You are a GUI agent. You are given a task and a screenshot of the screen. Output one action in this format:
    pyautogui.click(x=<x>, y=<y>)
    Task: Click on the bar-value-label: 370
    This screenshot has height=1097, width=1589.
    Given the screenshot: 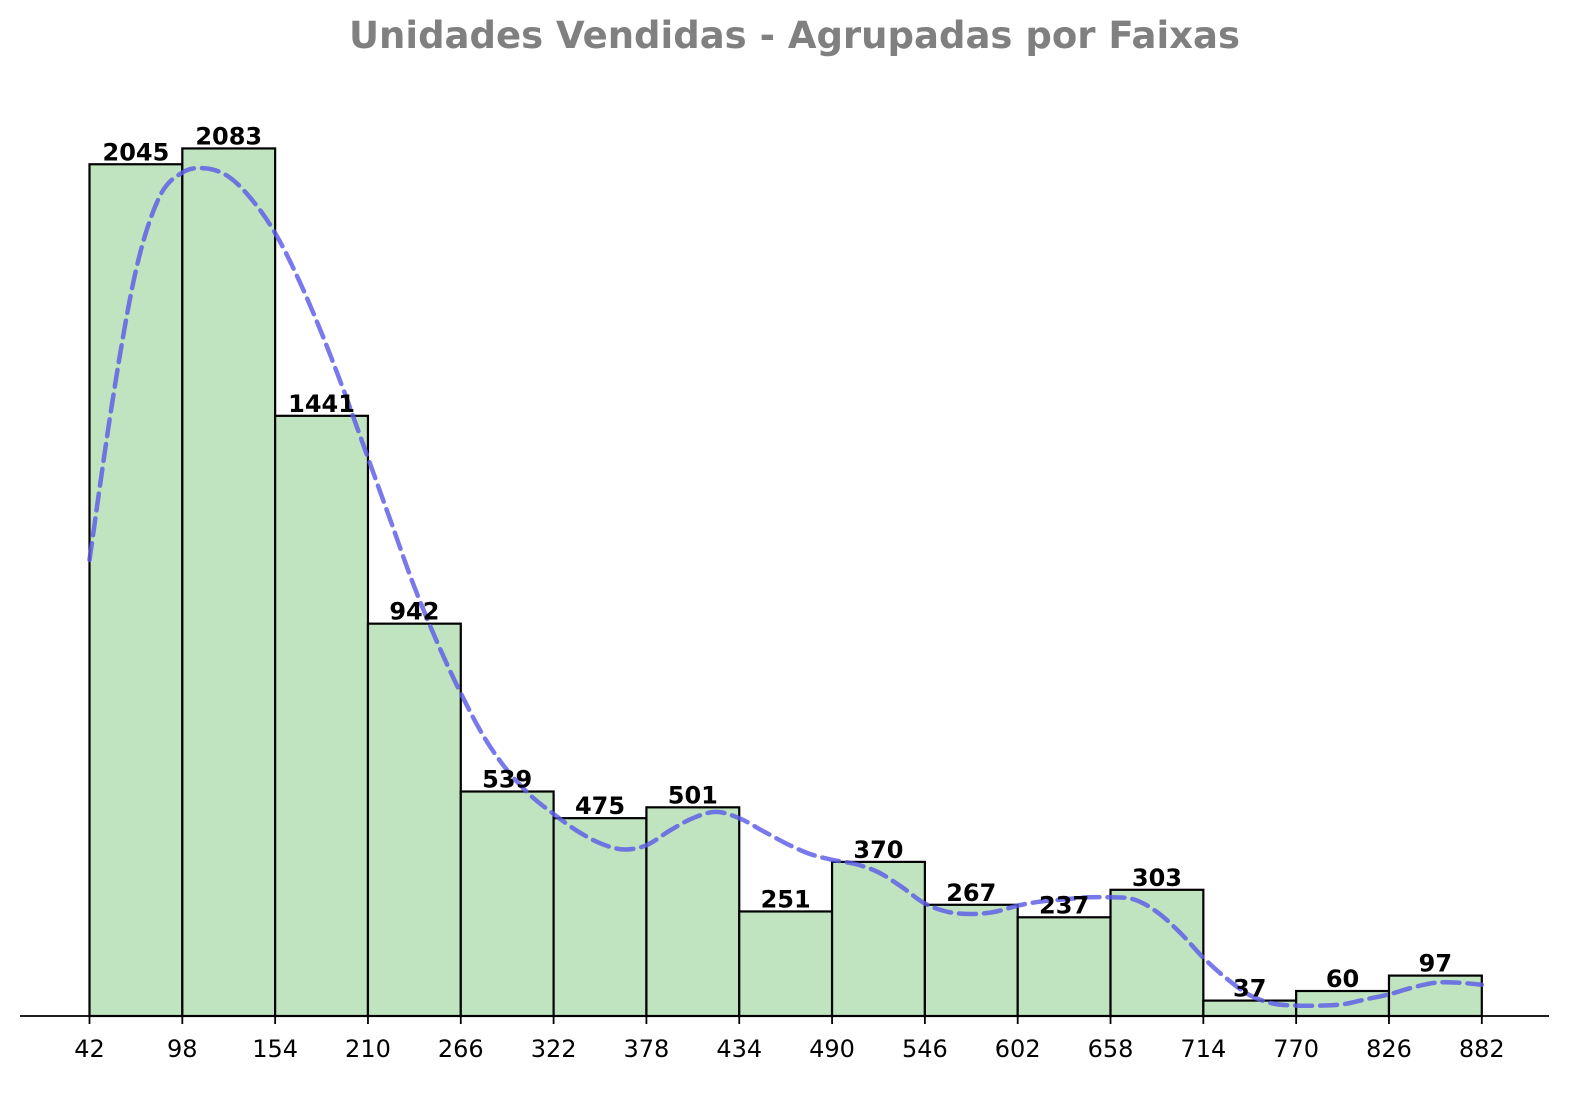 What is the action you would take?
    pyautogui.click(x=878, y=850)
    